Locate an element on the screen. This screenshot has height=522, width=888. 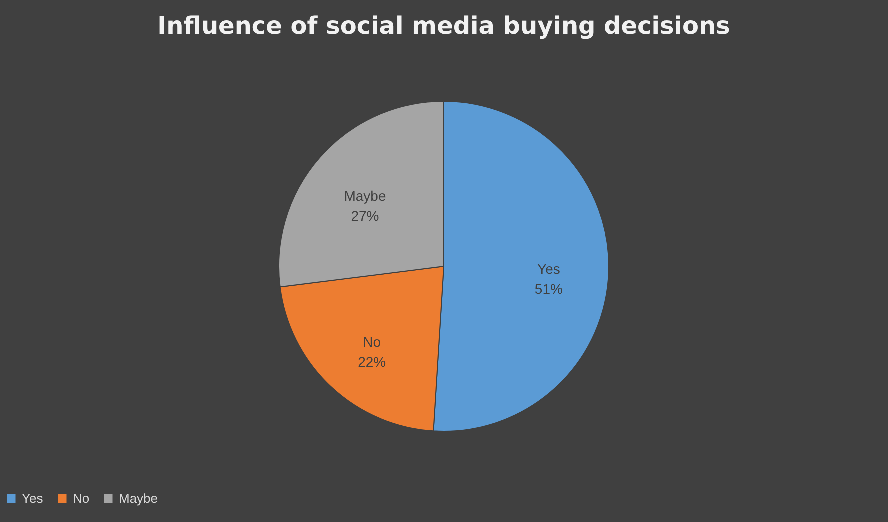
slice-label: No is located at coordinates (372, 342).